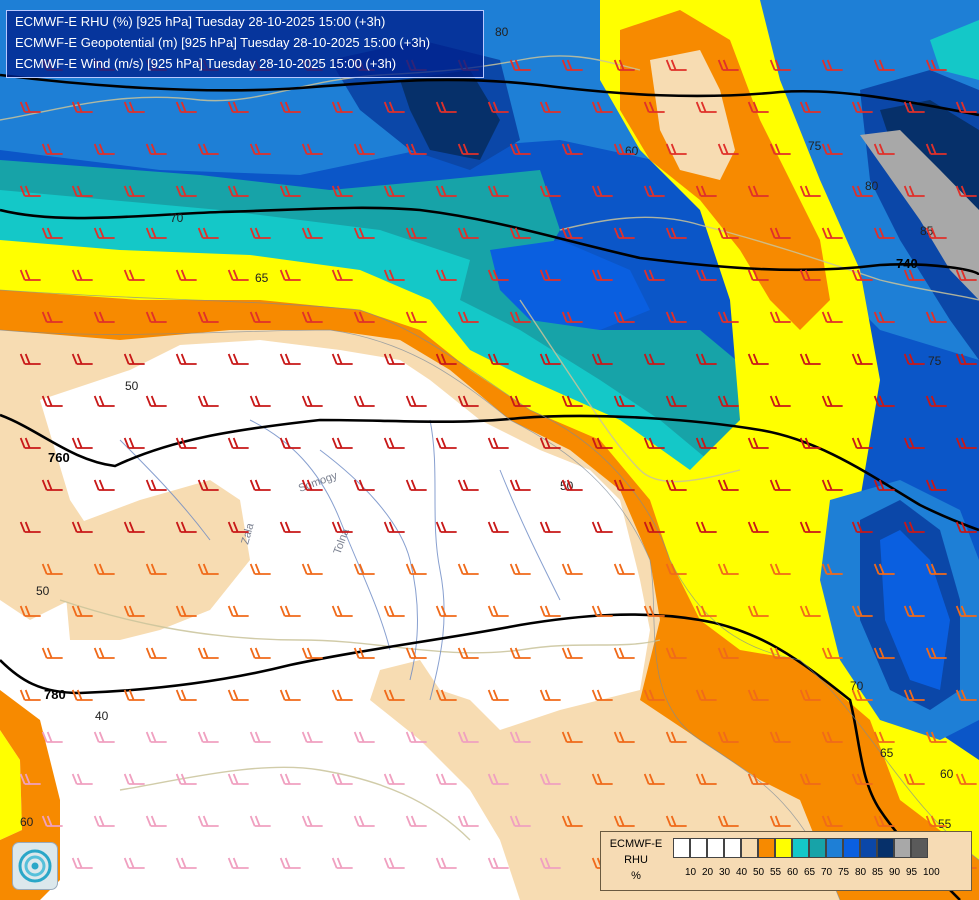  What do you see at coordinates (11, 785) in the screenshot?
I see `rhu-band-60-sw` at bounding box center [11, 785].